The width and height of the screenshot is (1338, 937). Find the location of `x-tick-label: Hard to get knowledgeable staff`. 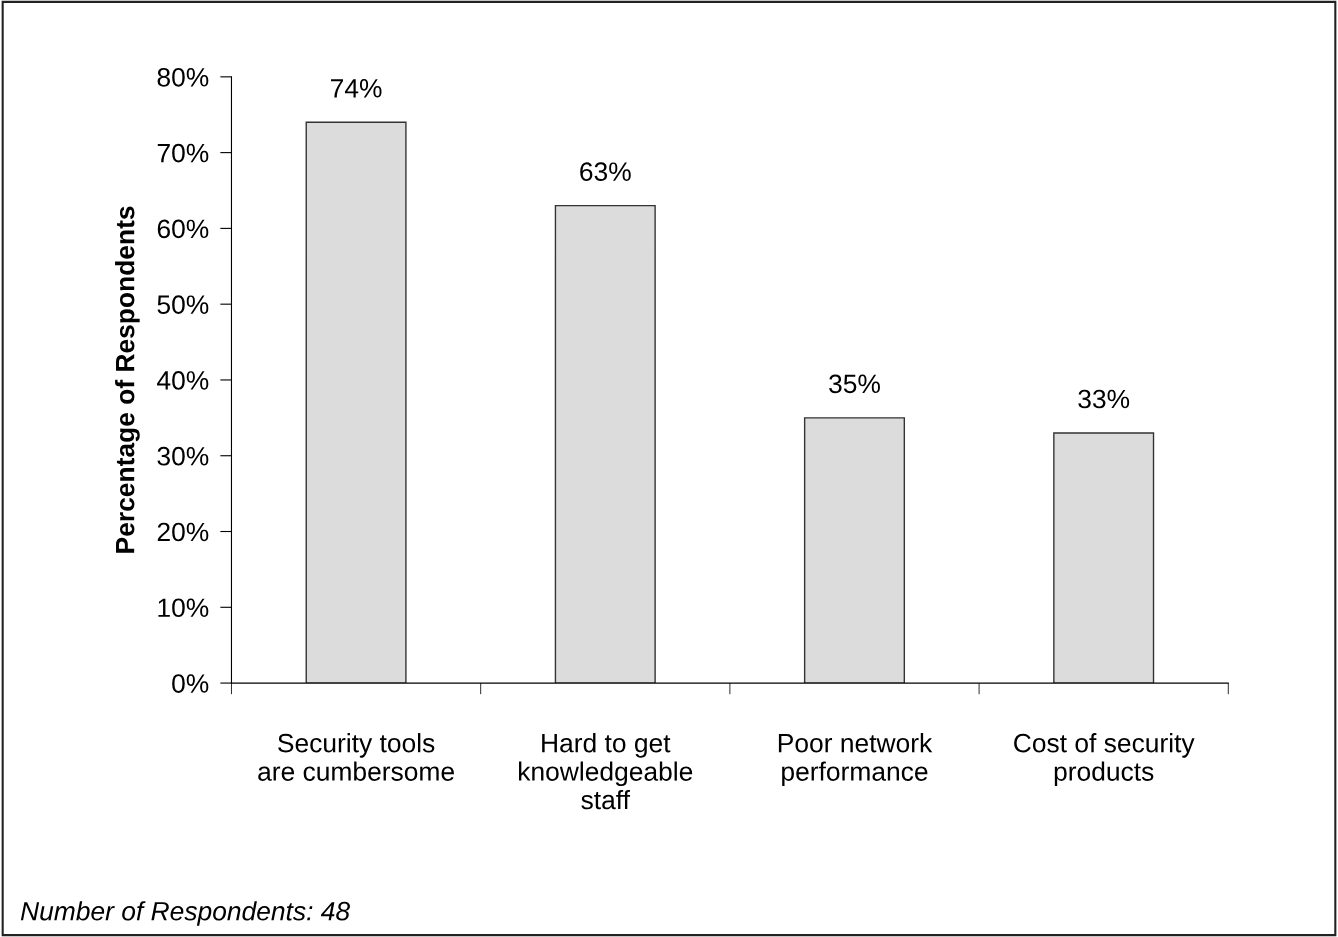

x-tick-label: Hard to get knowledgeable staff is located at coordinates (606, 771).